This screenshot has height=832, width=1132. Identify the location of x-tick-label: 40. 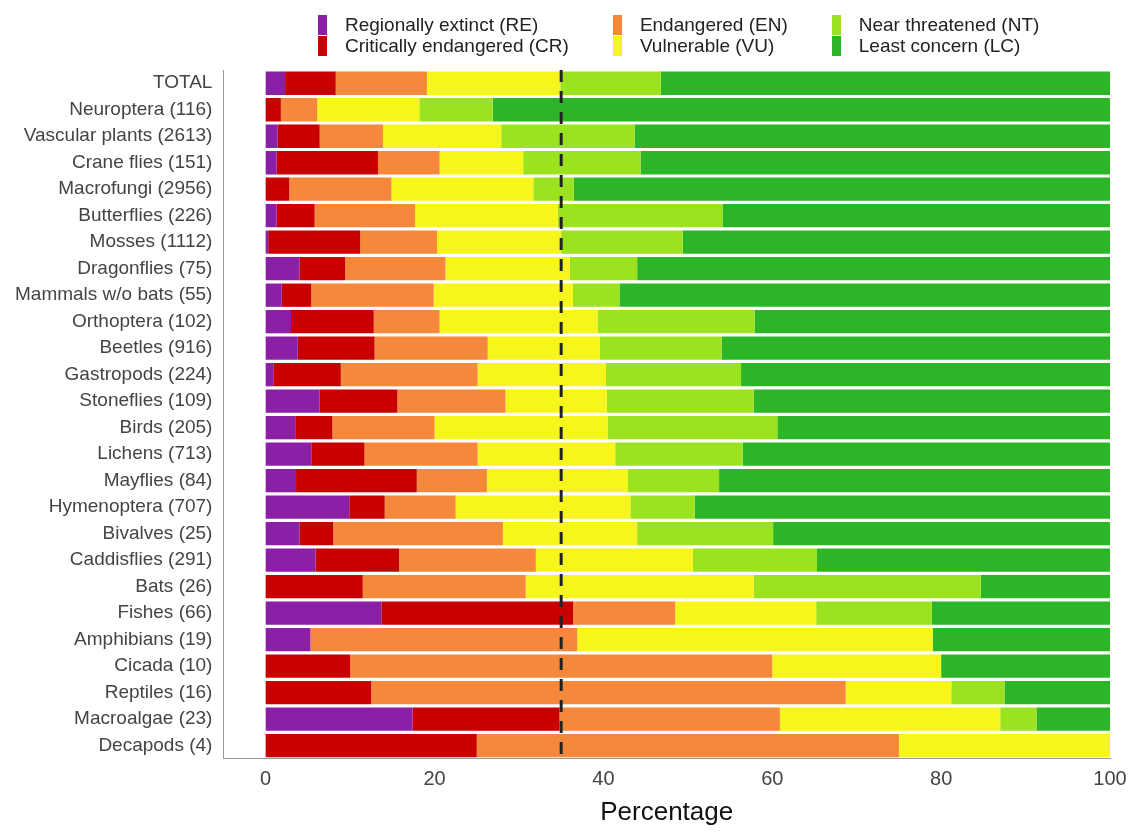
(603, 778).